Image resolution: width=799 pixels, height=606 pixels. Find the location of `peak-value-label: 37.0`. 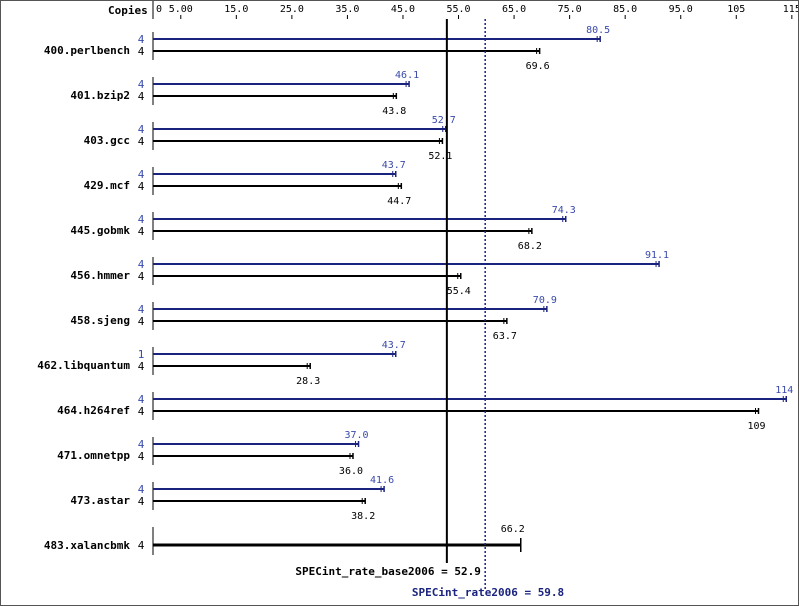

peak-value-label: 37.0 is located at coordinates (356, 435).